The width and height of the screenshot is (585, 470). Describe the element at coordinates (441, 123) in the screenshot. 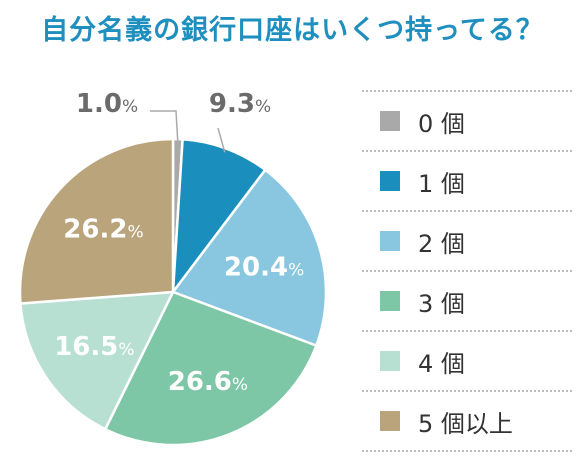

I see `legend-label-0: 0 個` at that location.